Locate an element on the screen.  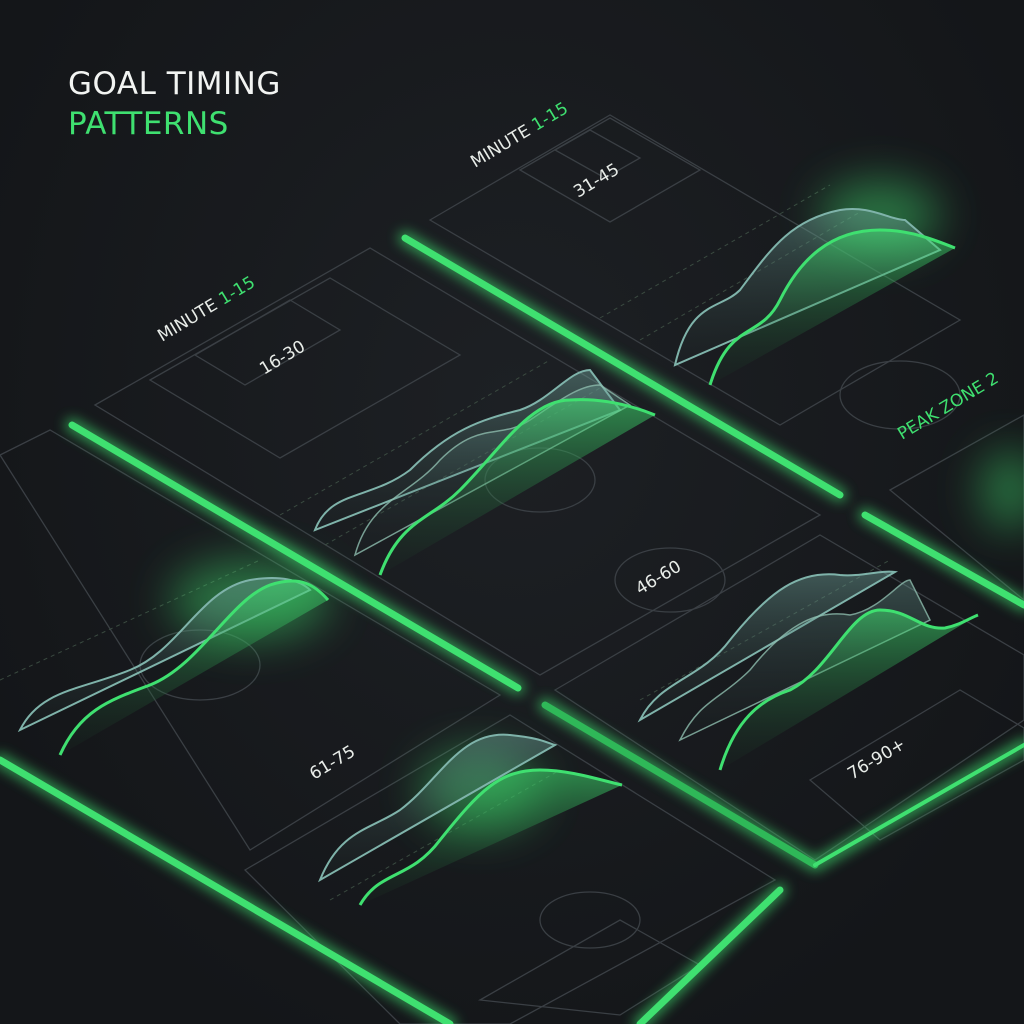
period-label-31-45: 31-45 is located at coordinates (596, 181).